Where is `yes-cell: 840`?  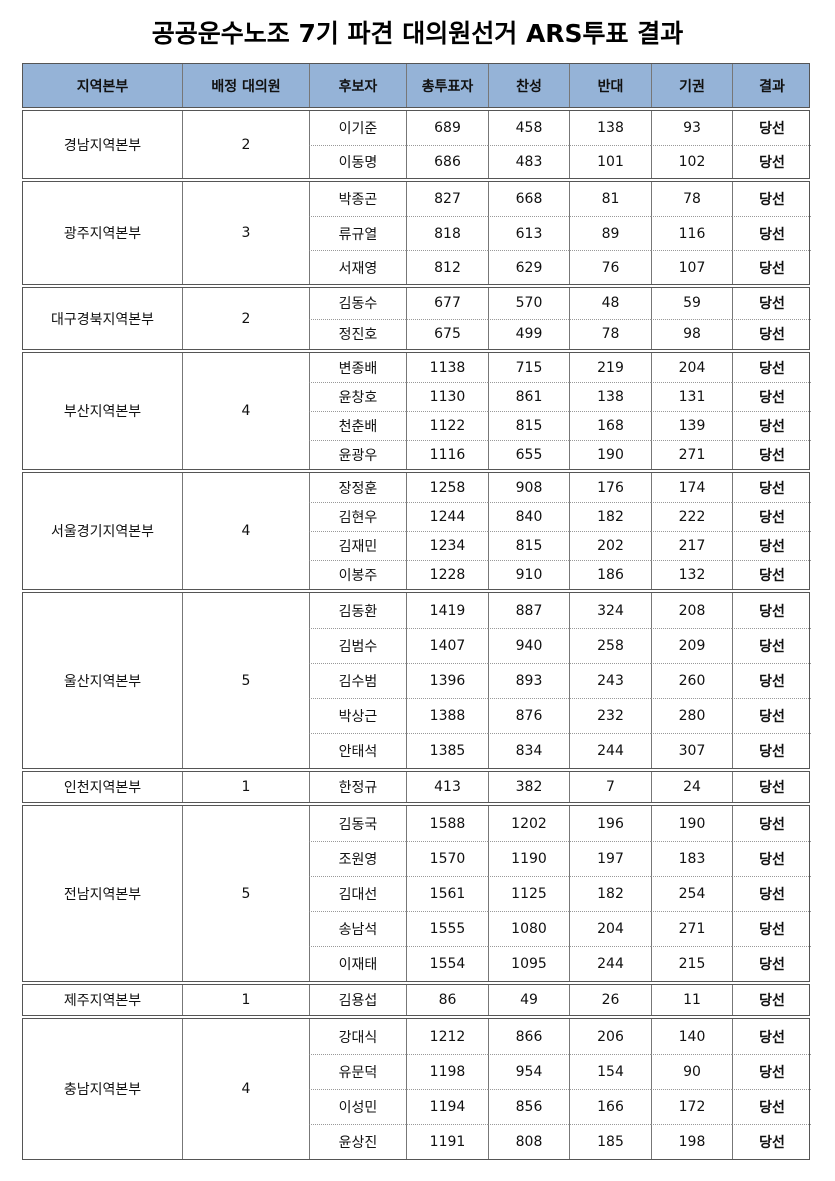
yes-cell: 840 is located at coordinates (528, 516).